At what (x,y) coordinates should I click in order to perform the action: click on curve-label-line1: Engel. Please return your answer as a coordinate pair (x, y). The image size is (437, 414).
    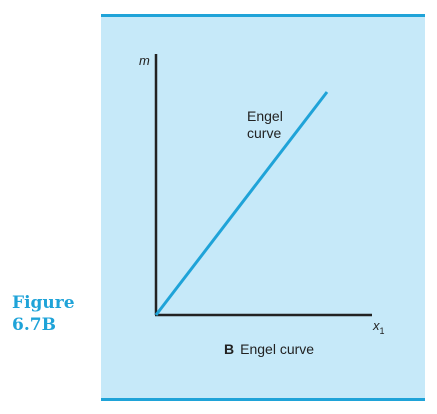
    Looking at the image, I should click on (265, 116).